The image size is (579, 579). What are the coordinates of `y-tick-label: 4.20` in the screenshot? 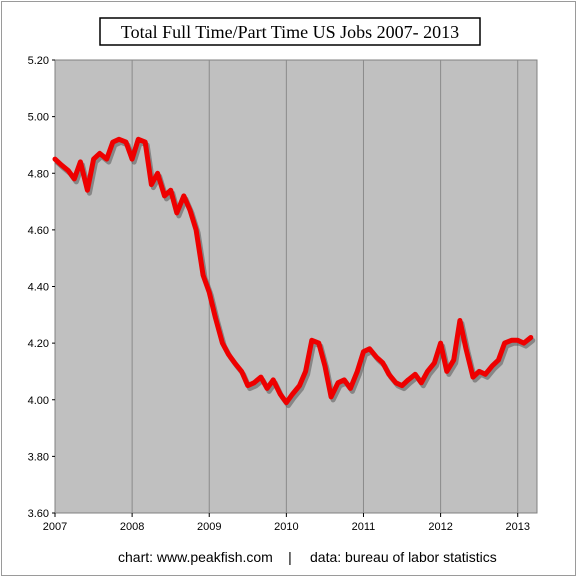 It's located at (38, 344).